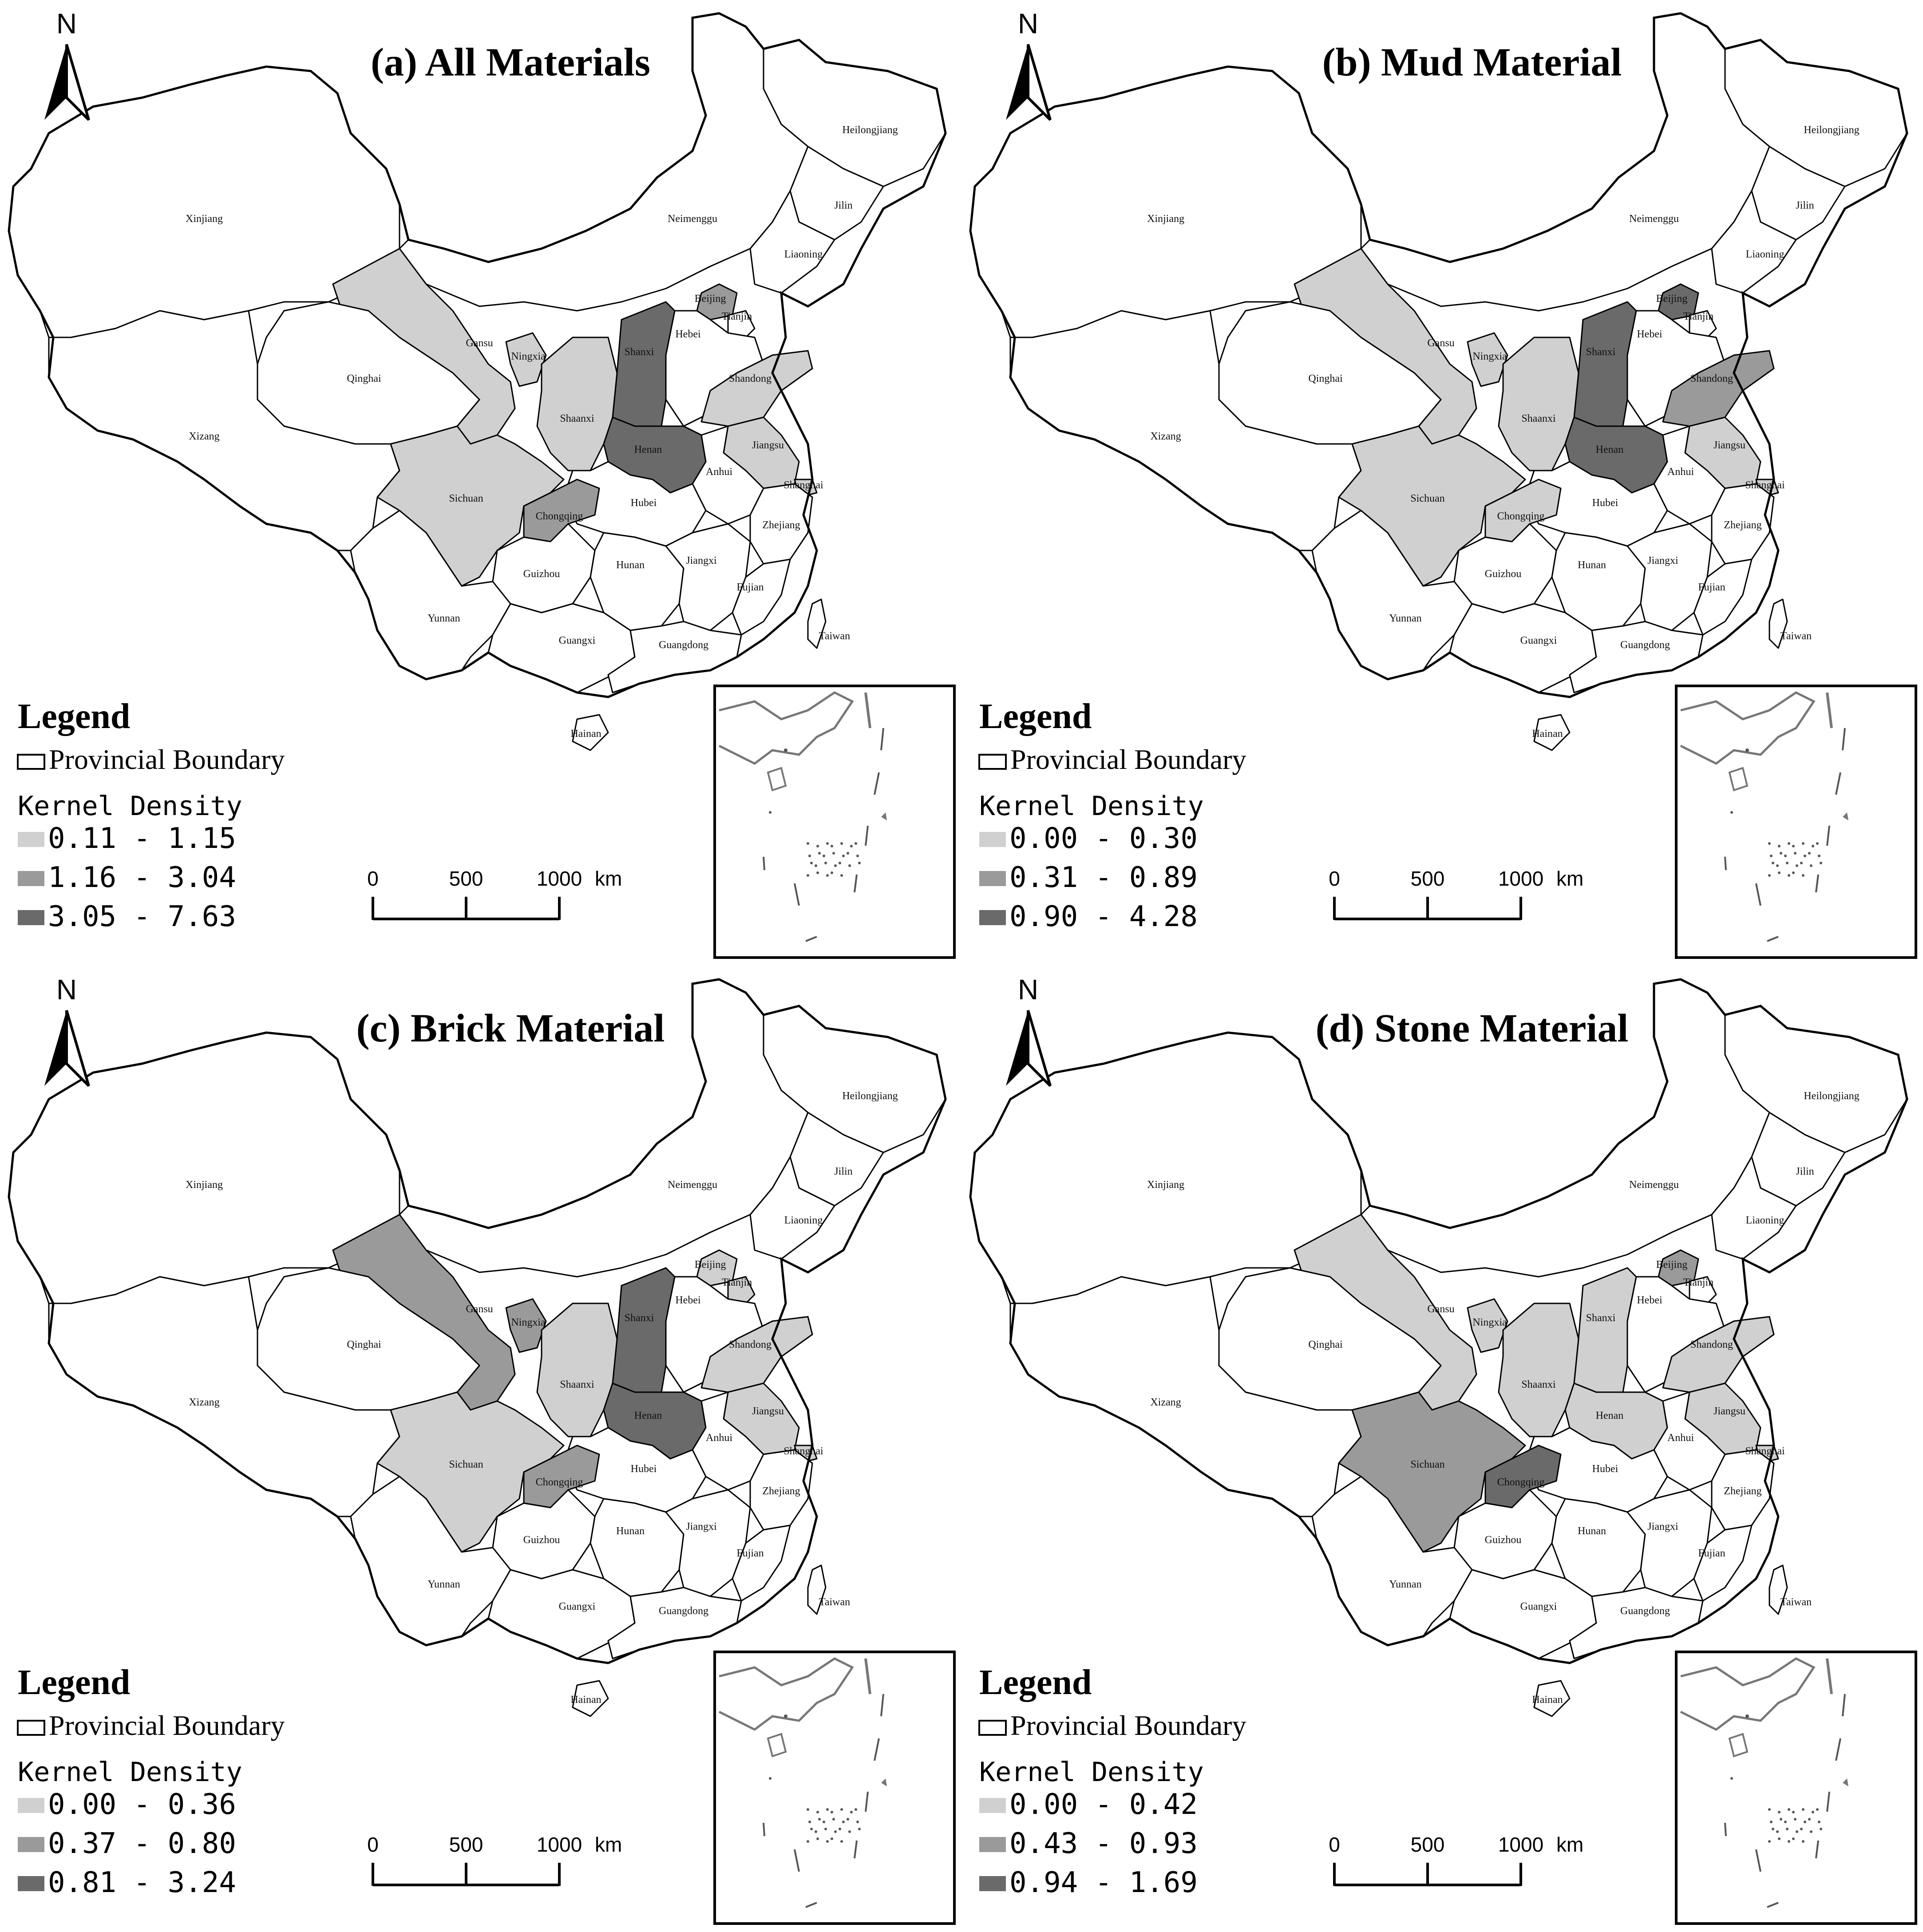 The height and width of the screenshot is (1932, 1923). Describe the element at coordinates (1103, 916) in the screenshot. I see `legend-class-3: 0.90 - 4.28` at that location.